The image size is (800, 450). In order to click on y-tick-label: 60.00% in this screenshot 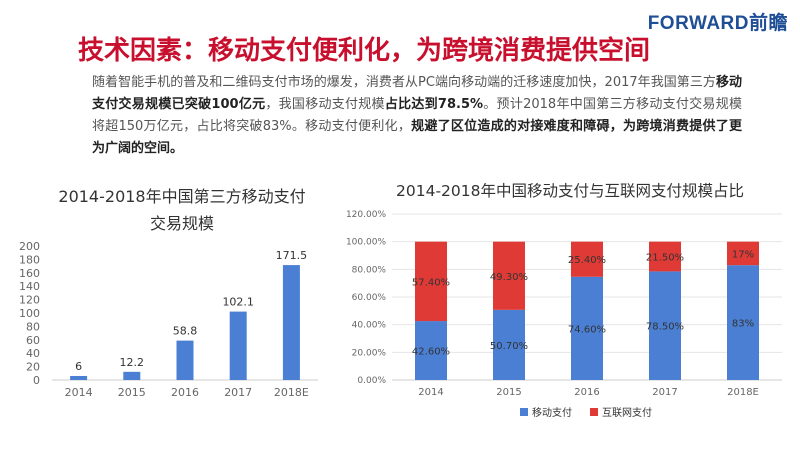, I will do `click(369, 298)`.